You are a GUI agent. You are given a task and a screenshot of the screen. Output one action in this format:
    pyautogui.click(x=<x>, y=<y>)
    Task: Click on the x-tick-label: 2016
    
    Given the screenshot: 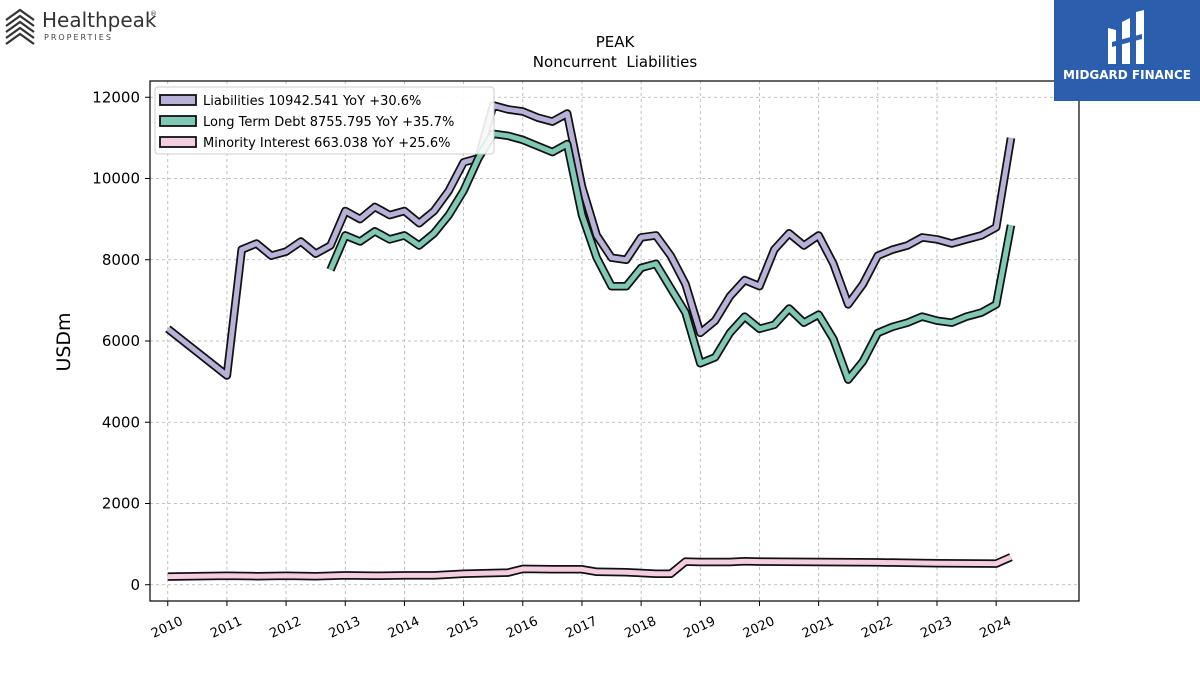 What is the action you would take?
    pyautogui.click(x=522, y=628)
    